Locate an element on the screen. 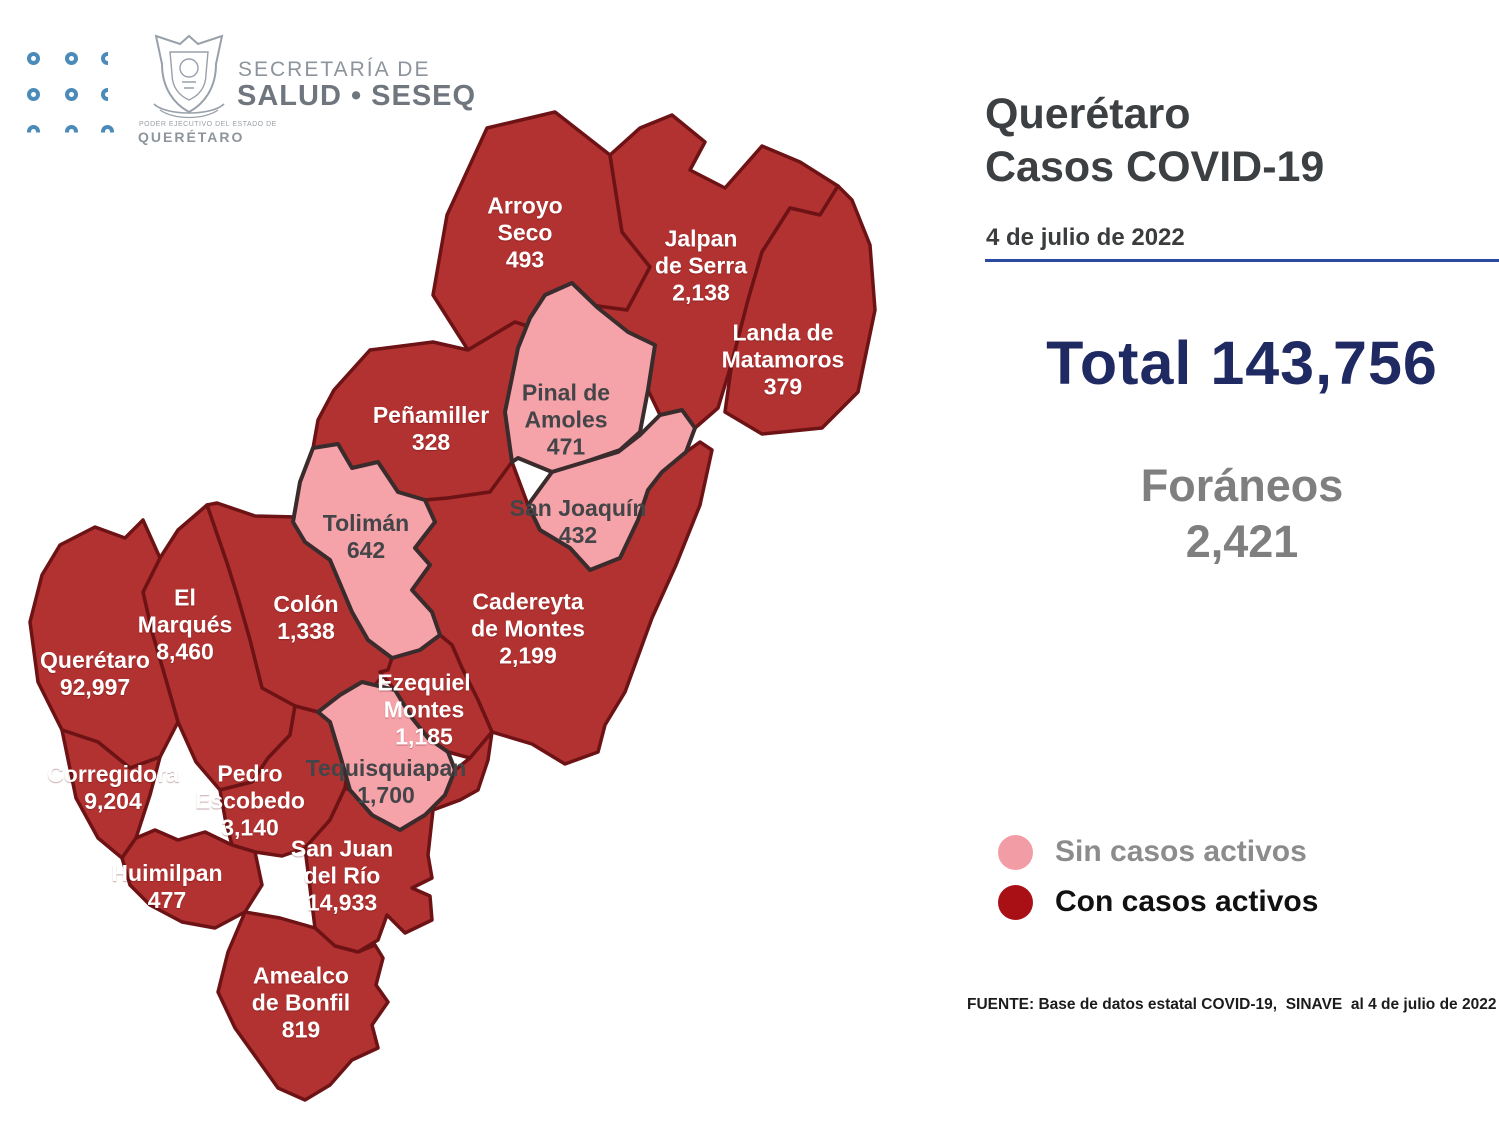 This screenshot has width=1499, height=1125. legend-swatch-darkred-circle is located at coordinates (1015, 902).